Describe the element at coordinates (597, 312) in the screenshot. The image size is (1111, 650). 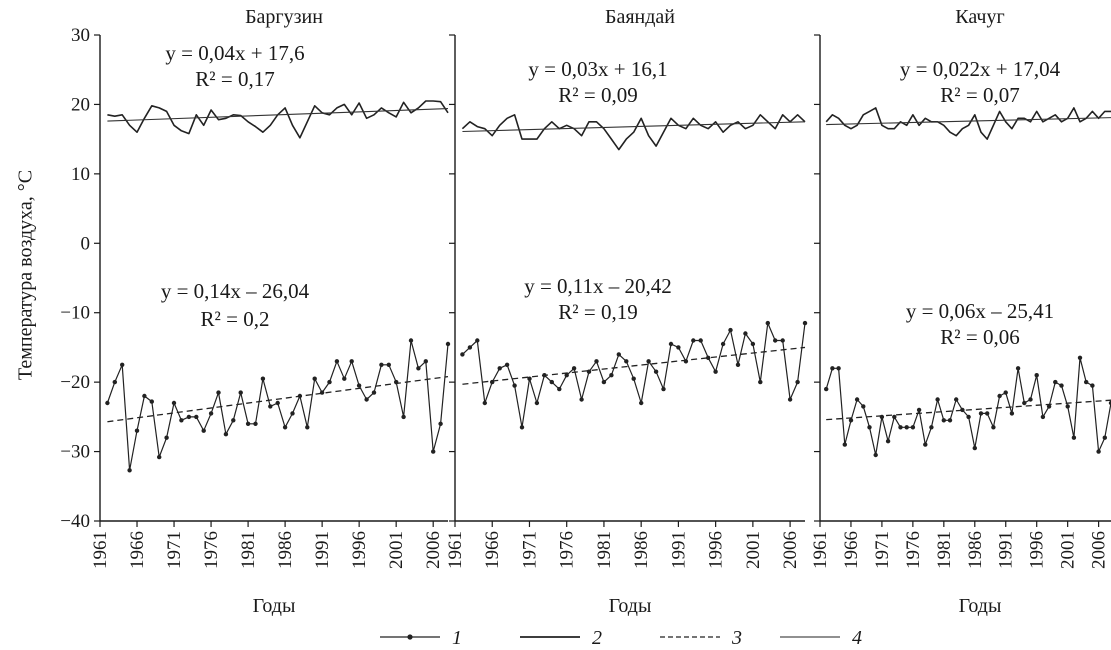
I see `winter-trend-r2: R² = 0,19` at that location.